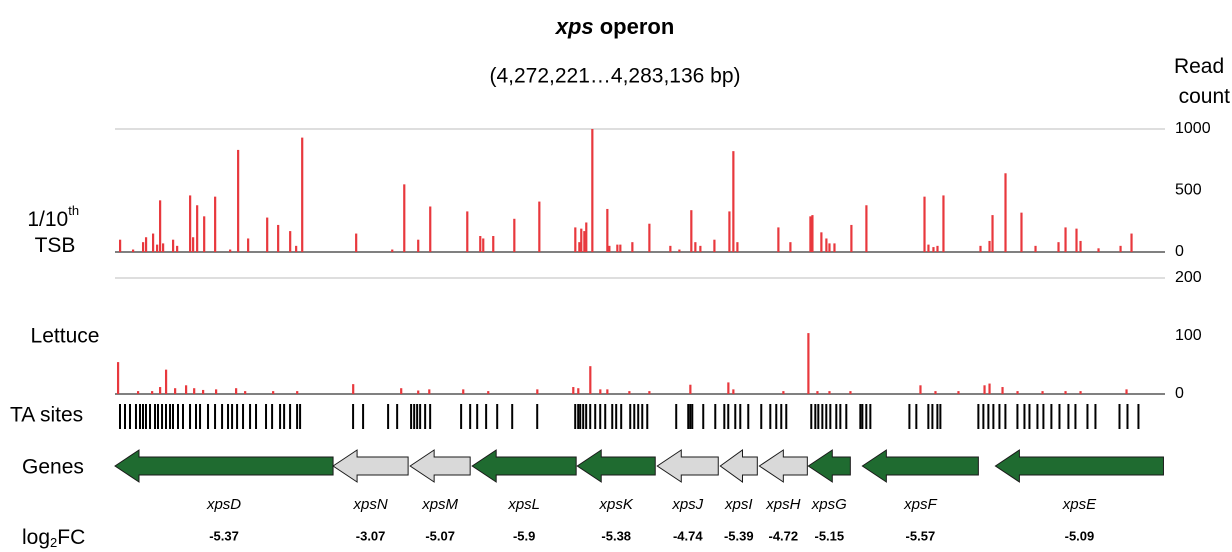 The height and width of the screenshot is (552, 1232). I want to click on log2fc-value: -3.07, so click(371, 535).